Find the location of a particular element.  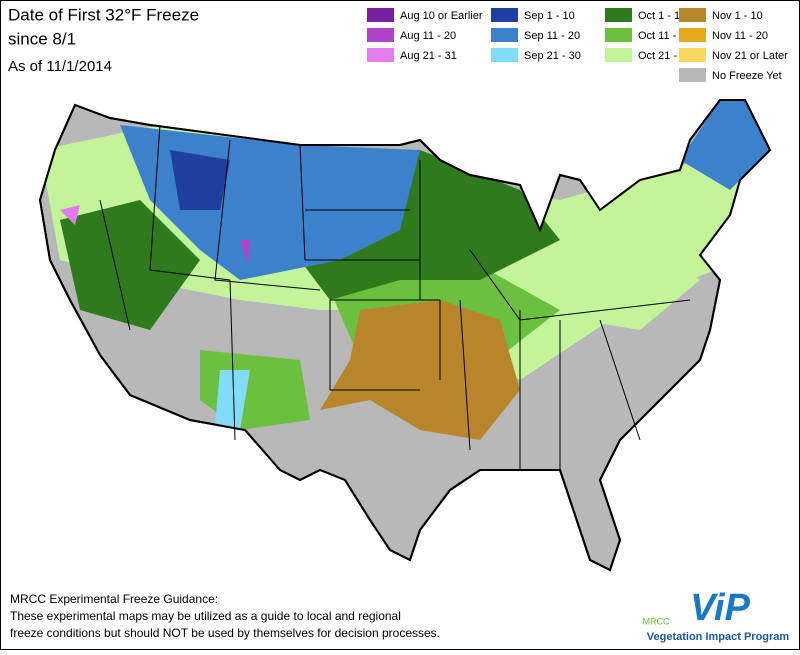

as-of-date: As of 11/1/2014 is located at coordinates (60, 66).